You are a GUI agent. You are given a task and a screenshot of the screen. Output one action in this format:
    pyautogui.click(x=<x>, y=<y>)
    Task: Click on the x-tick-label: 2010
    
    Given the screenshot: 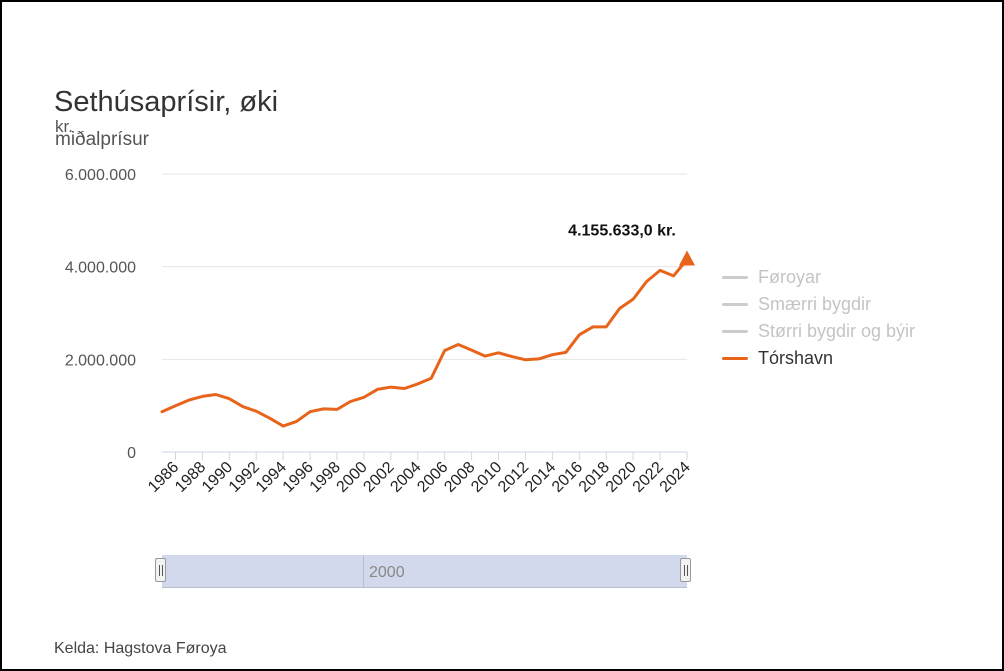 What is the action you would take?
    pyautogui.click(x=486, y=477)
    